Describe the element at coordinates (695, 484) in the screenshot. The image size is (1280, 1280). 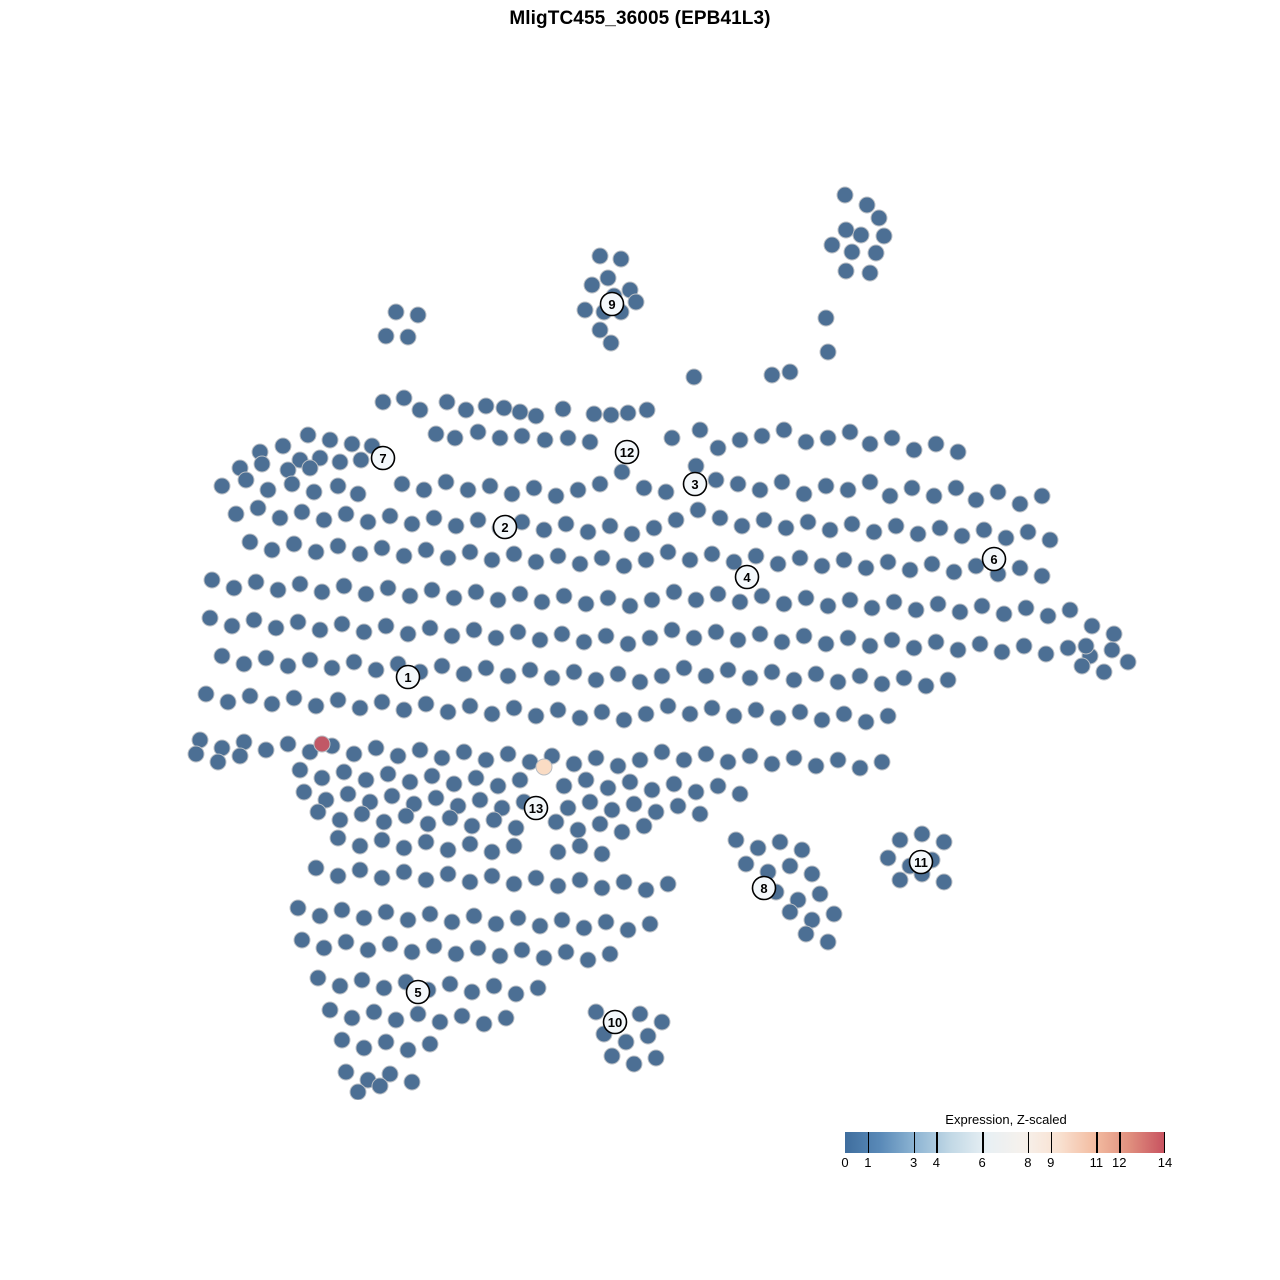
I see `cluster-label-3: 3` at that location.